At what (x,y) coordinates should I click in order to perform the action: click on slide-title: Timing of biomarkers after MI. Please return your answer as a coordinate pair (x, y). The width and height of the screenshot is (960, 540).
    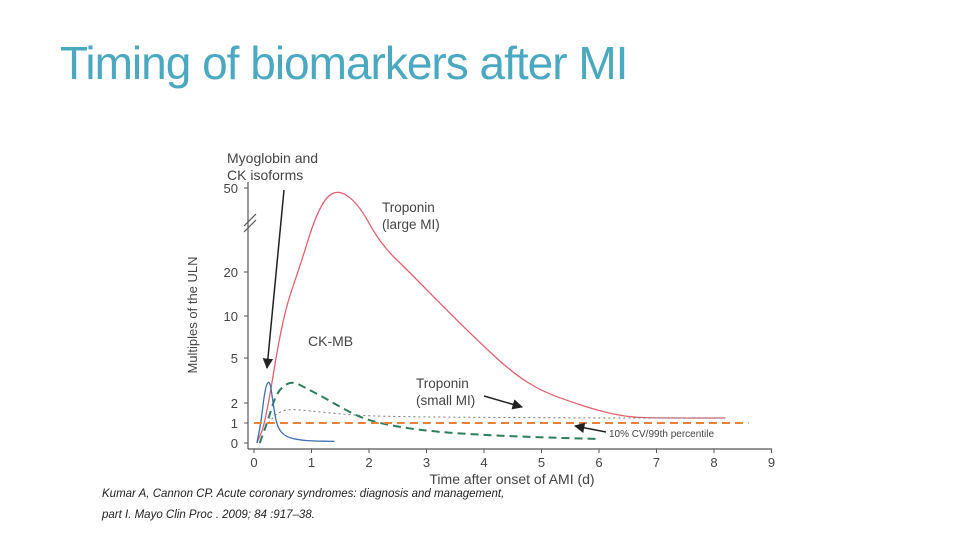
    Looking at the image, I should click on (344, 63).